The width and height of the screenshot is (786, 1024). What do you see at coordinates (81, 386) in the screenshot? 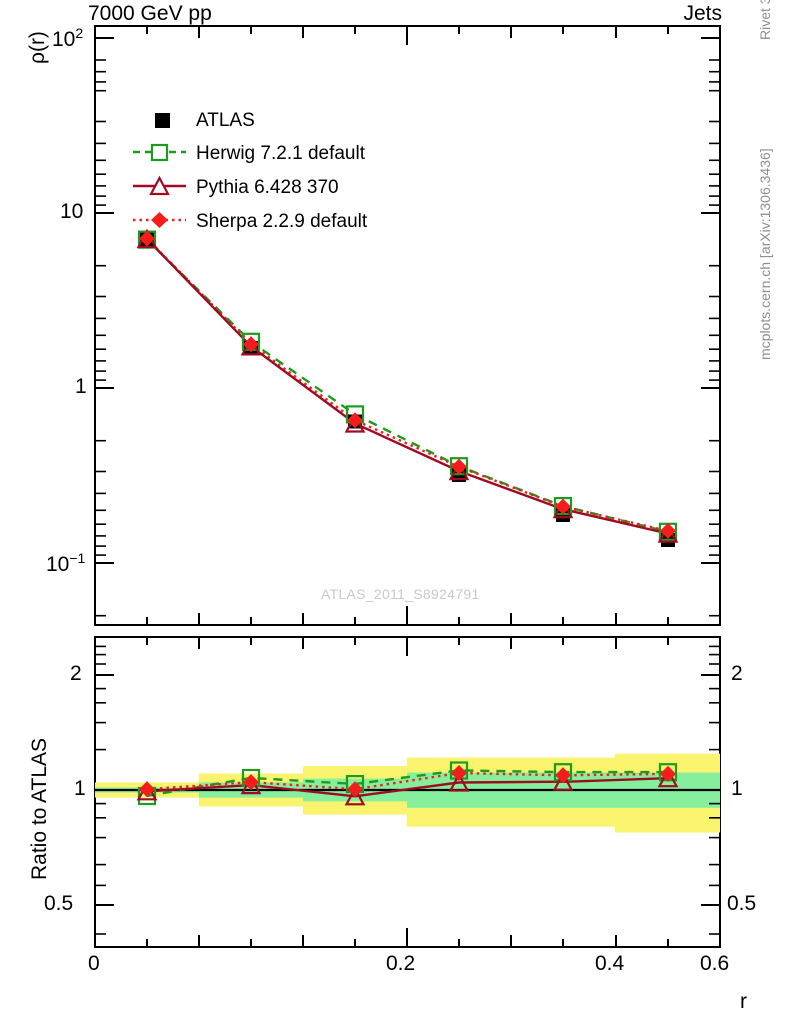
I see `y-tick-label-1: 1` at bounding box center [81, 386].